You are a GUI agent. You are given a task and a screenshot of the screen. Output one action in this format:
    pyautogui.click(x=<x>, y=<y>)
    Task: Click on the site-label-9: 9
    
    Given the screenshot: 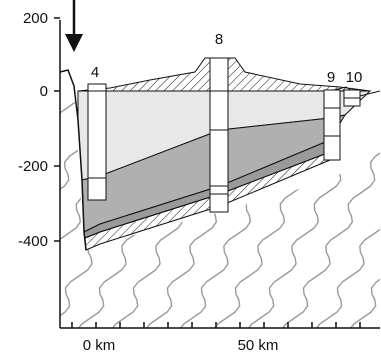 What is the action you would take?
    pyautogui.click(x=331, y=77)
    